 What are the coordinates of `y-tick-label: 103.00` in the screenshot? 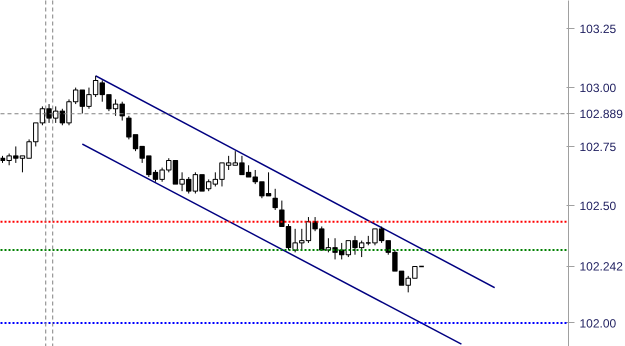 It's located at (598, 88).